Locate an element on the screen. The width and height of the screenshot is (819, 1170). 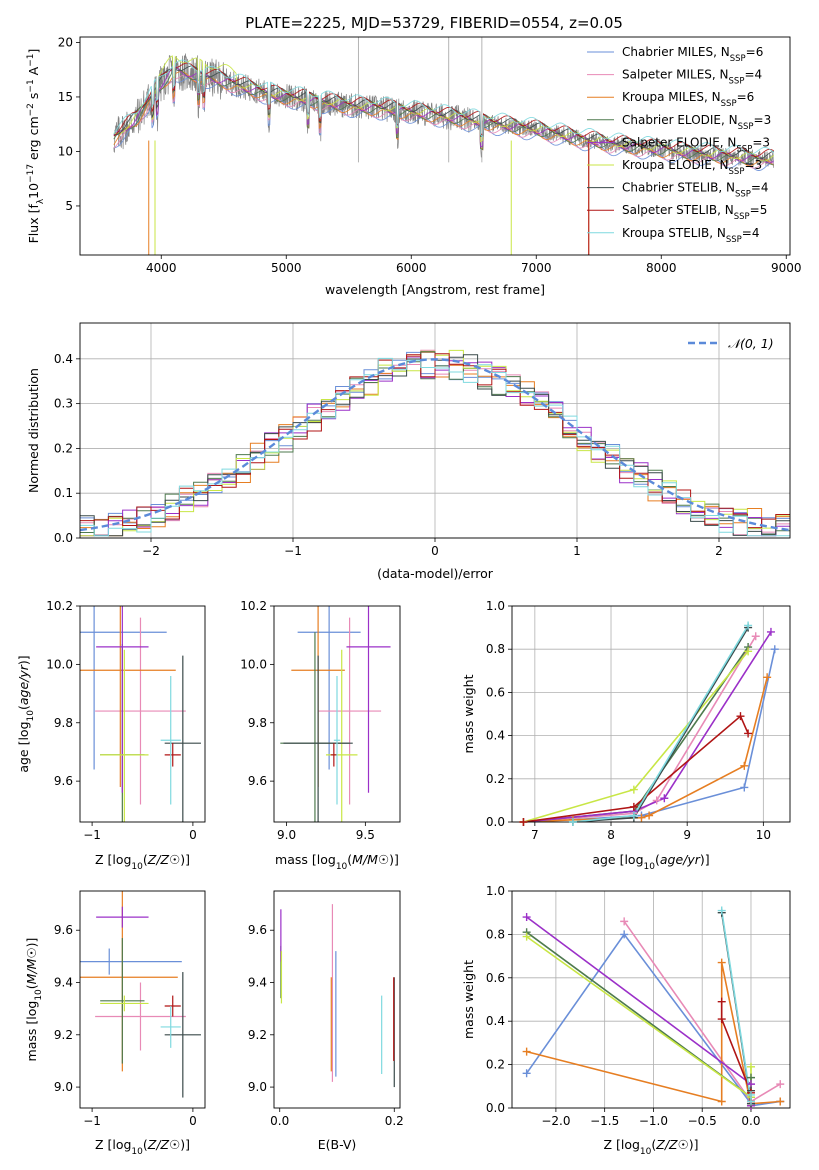
x-axis-label: wavelength [Angstrom, rest frame] is located at coordinates (435, 289).